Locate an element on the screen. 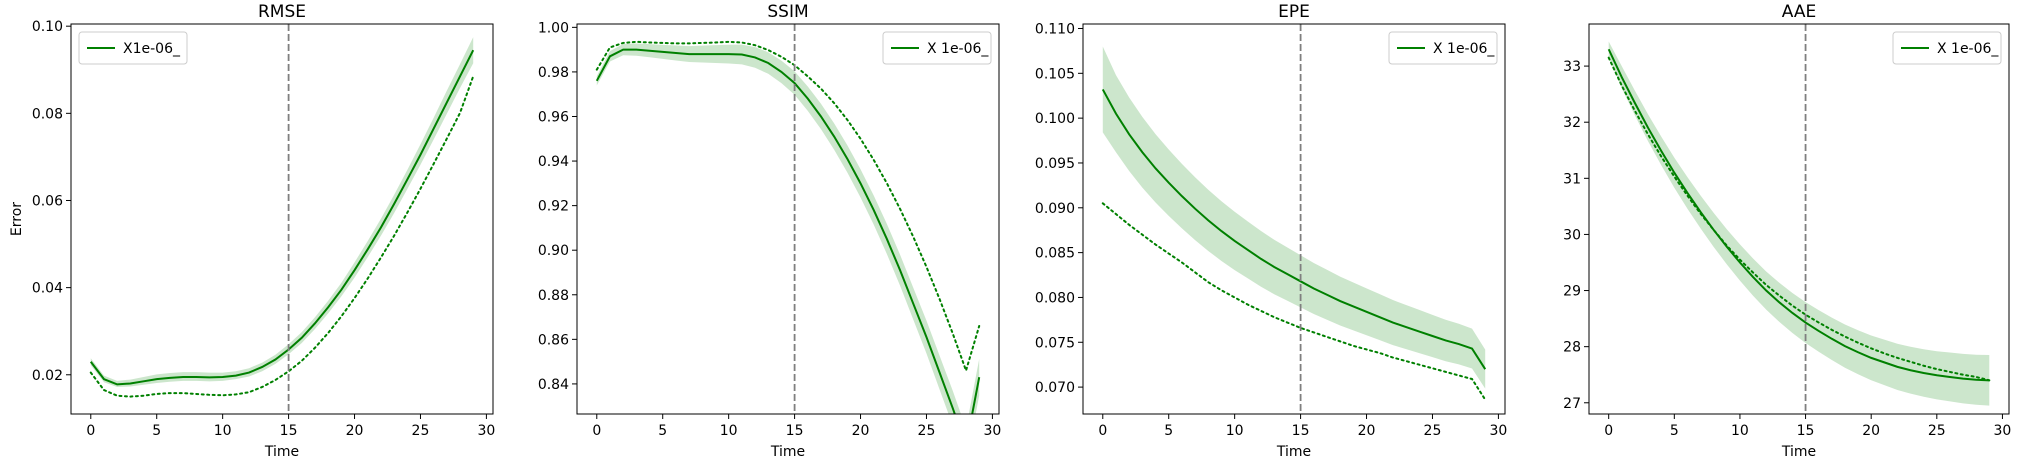 The width and height of the screenshot is (2020, 468). y-tick-label: 0.110 is located at coordinates (1055, 29).